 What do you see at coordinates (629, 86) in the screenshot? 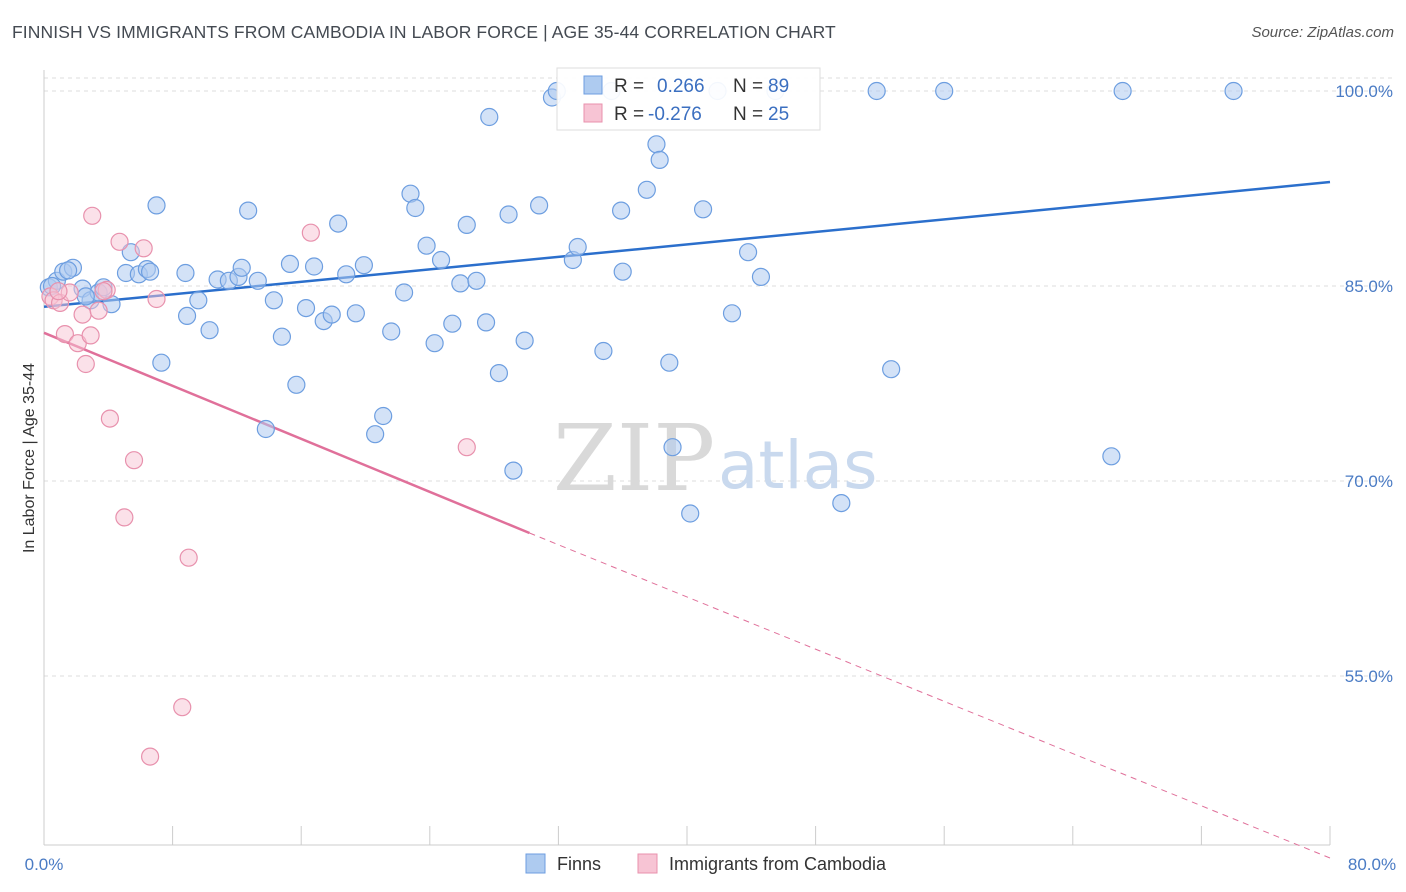
I see `legend-r-label-finns: R =` at bounding box center [629, 86].